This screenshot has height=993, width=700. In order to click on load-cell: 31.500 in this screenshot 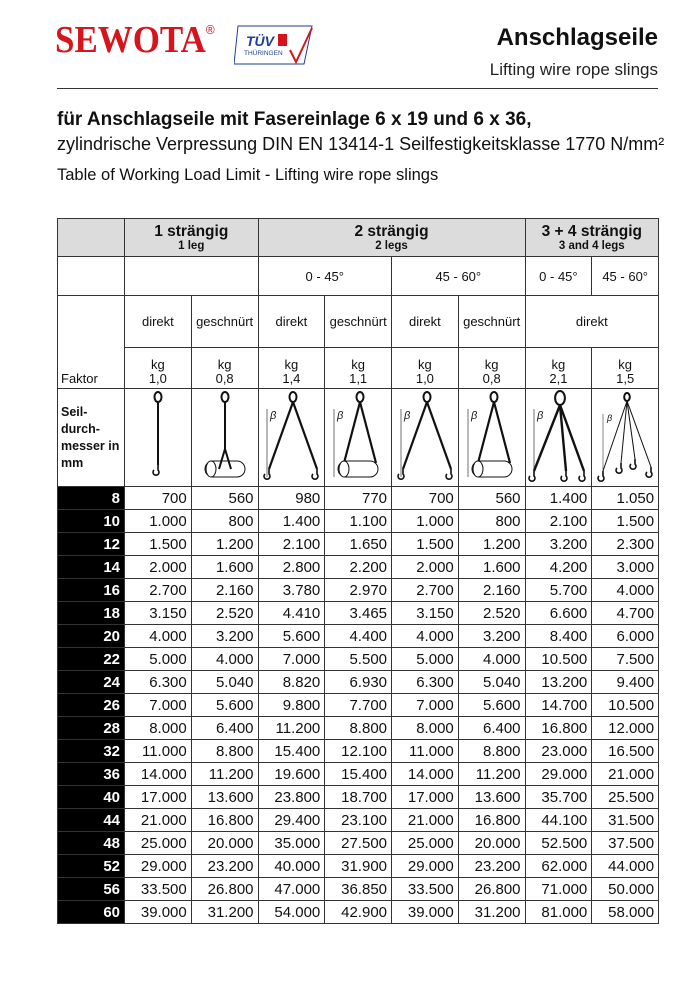, I will do `click(625, 820)`.